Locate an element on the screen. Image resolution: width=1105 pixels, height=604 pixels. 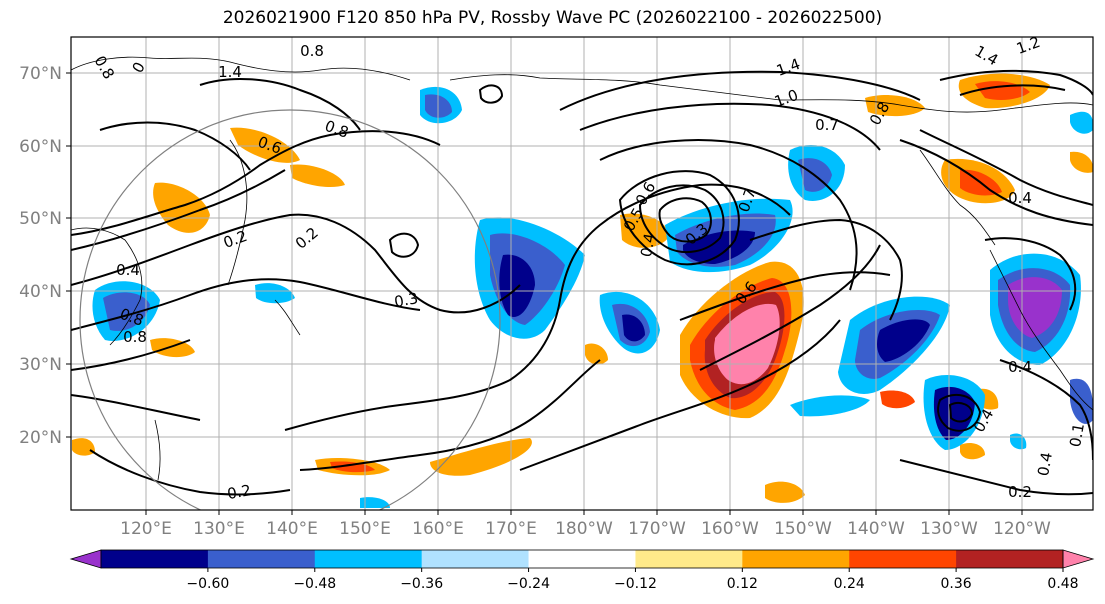
lon-tick-label: 180°W is located at coordinates (584, 529).